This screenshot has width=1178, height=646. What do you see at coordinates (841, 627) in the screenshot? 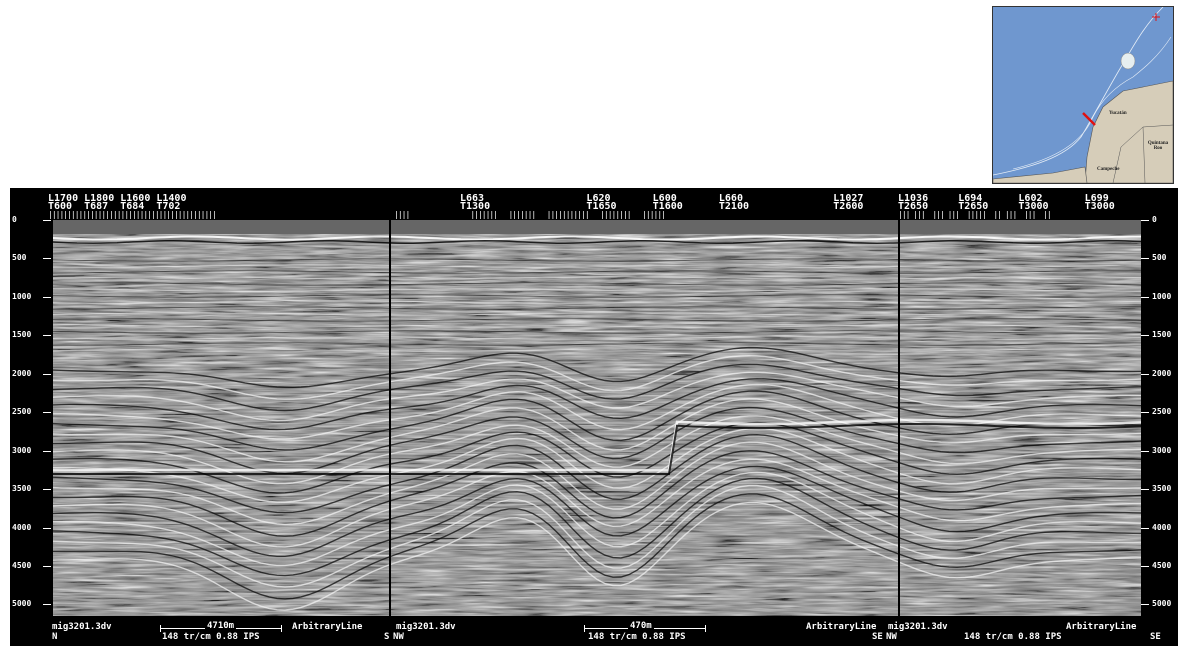
I see `footer-panel2-right: ArbitraryLine` at bounding box center [841, 627].